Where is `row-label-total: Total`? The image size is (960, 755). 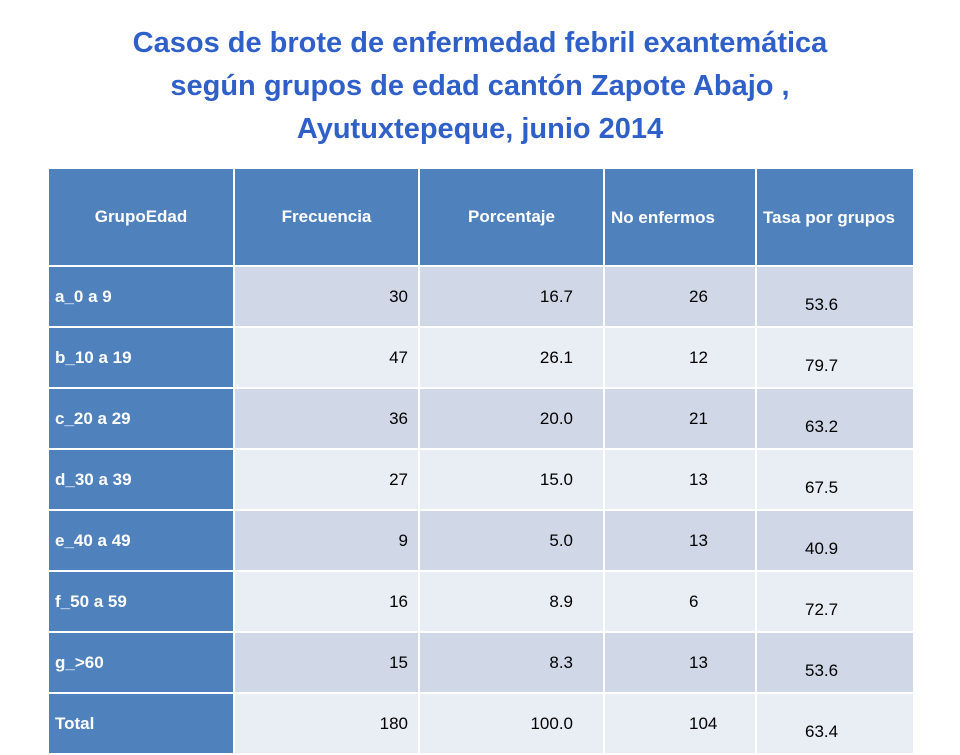 row-label-total: Total is located at coordinates (141, 723).